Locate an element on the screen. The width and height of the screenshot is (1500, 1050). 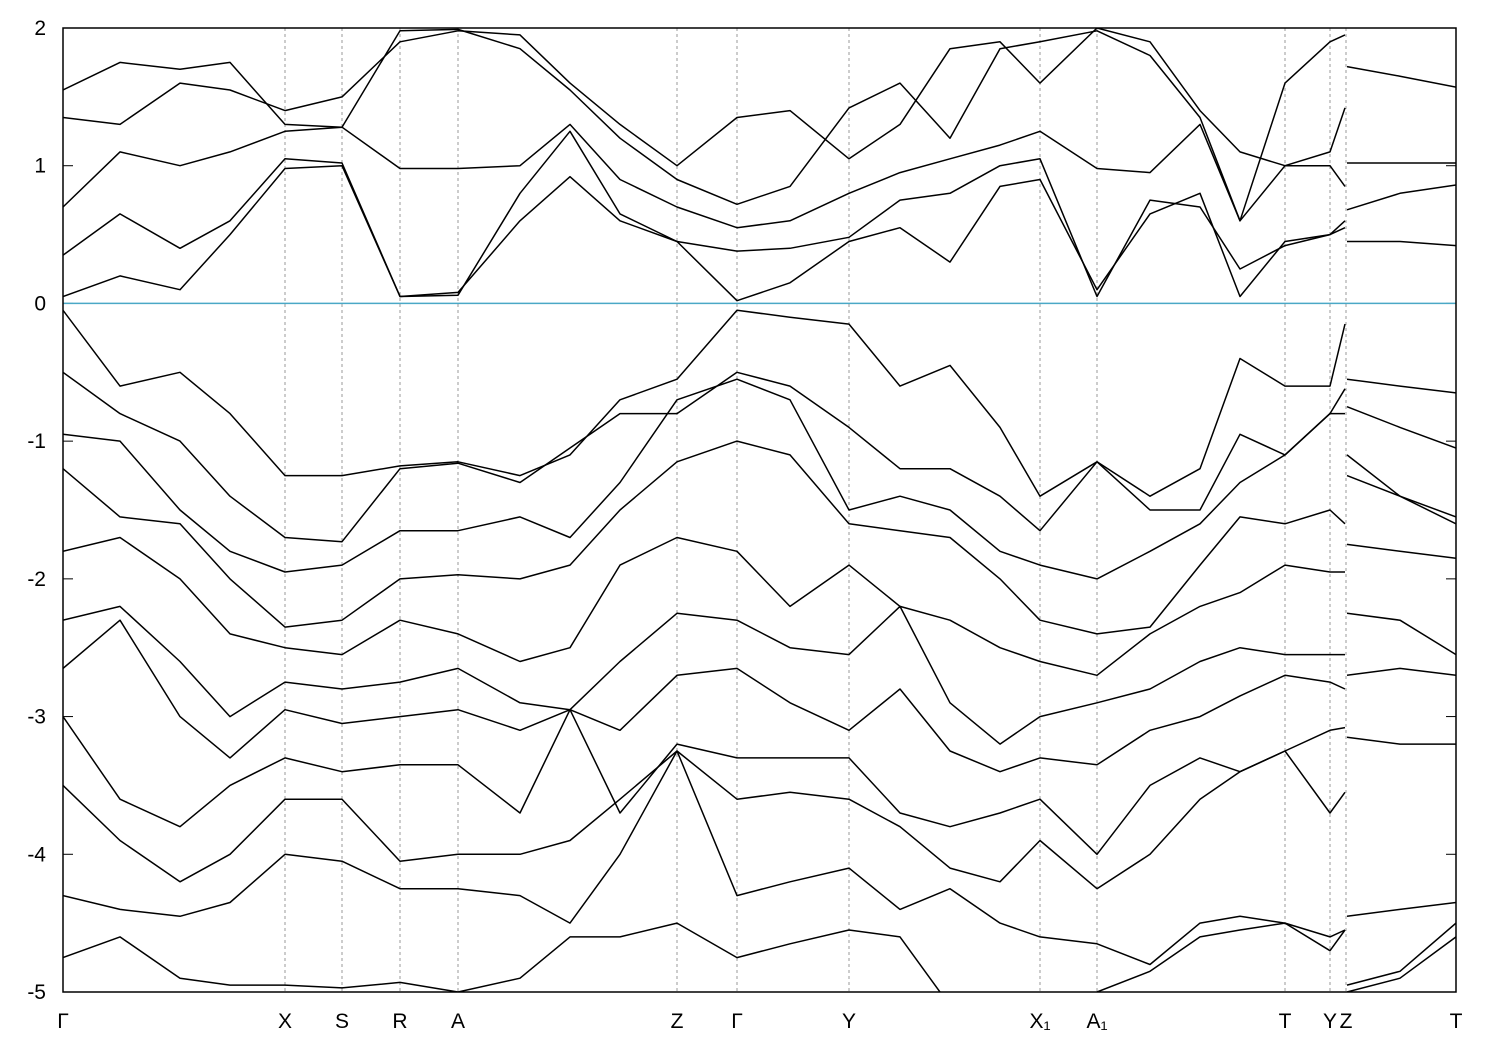
y-tick-label: 1 is located at coordinates (40, 166).